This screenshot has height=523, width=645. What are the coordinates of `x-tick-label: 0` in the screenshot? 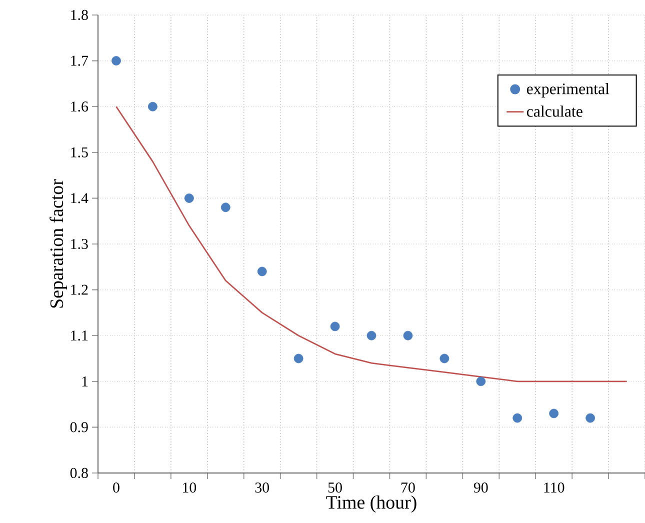 It's located at (116, 487).